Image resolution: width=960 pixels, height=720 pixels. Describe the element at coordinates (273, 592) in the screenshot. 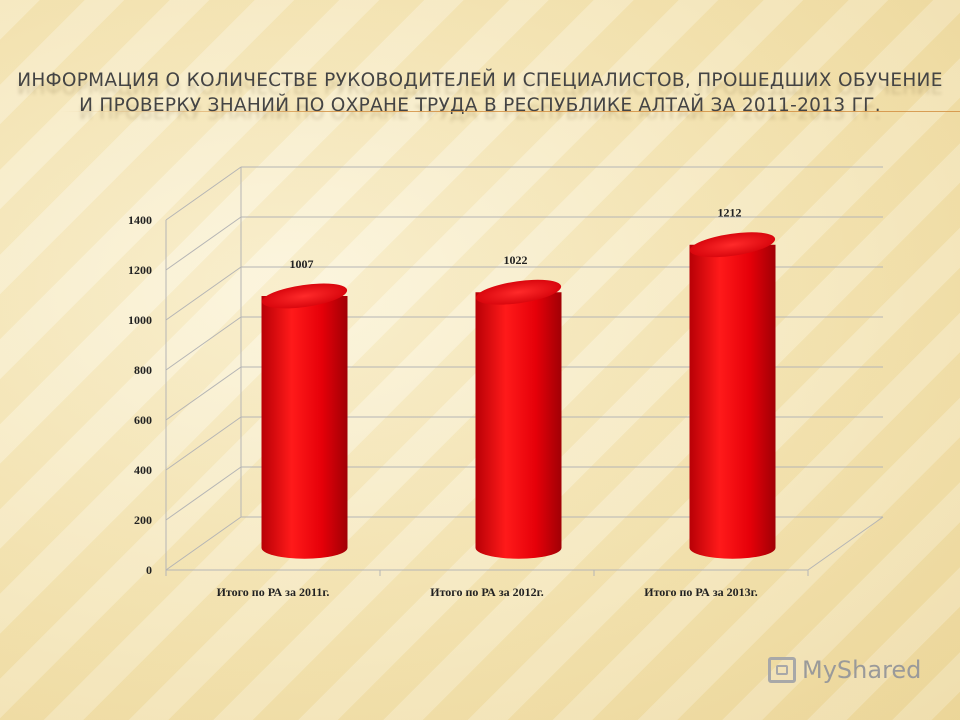

I see `x-tick-label: Итого по РА за 2011г.` at that location.